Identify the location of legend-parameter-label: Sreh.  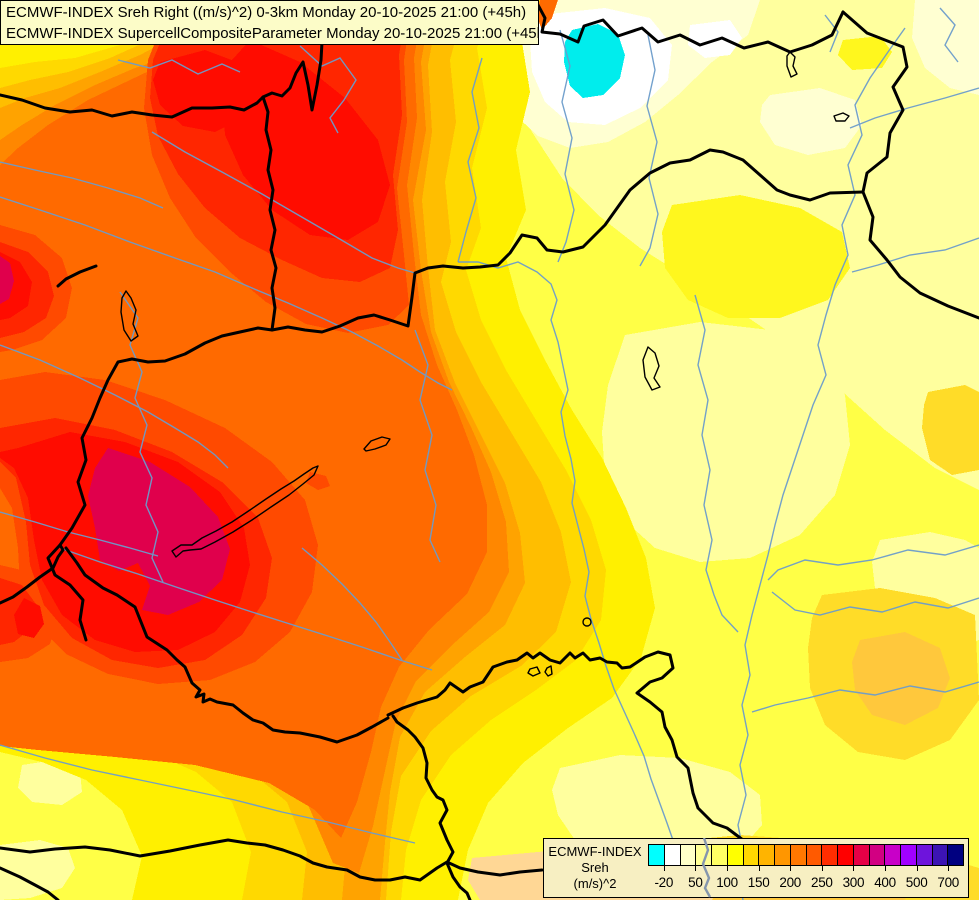
(595, 867).